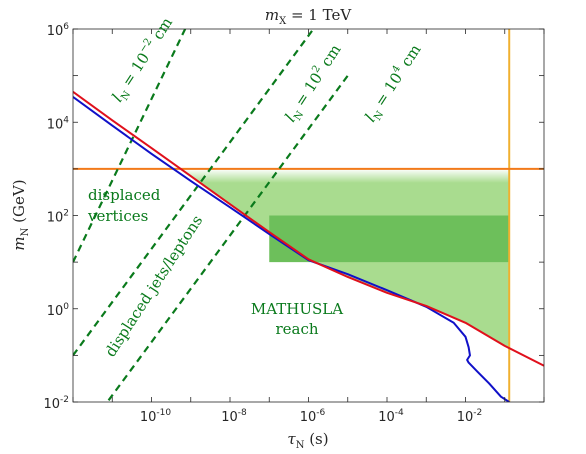 This screenshot has height=454, width=586. I want to click on y-tick-label: 10², so click(58, 217).